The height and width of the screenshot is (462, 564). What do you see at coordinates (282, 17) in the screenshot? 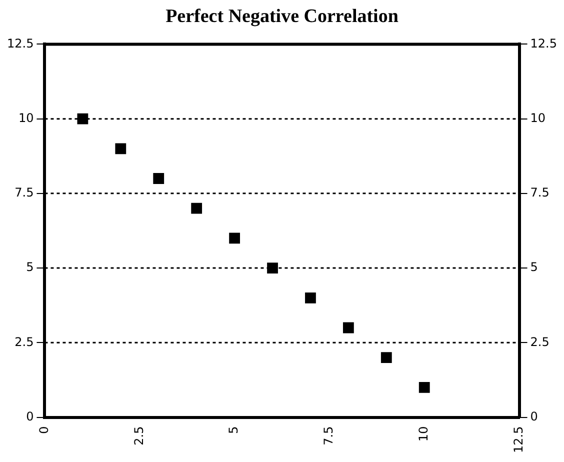
I see `chart-title: Perfect Negative Correlation` at bounding box center [282, 17].